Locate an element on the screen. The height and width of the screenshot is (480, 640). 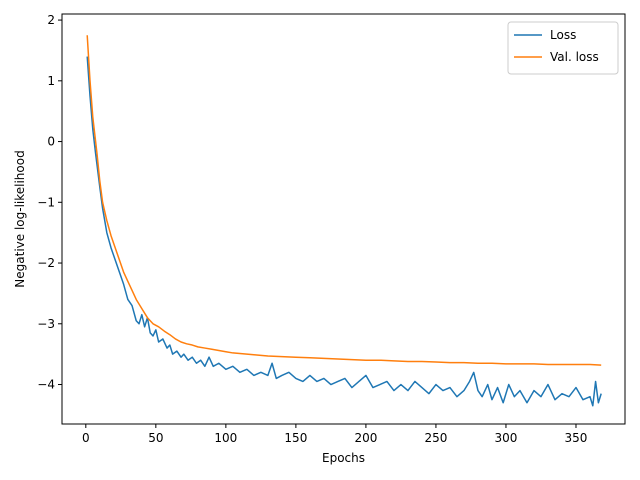
x-axis-label: Epochs is located at coordinates (343, 458).